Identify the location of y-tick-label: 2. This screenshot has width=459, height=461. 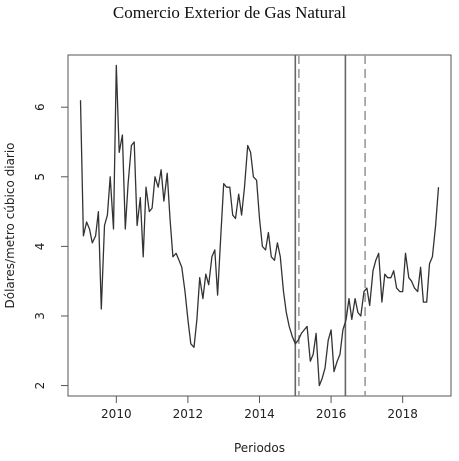
(40, 386).